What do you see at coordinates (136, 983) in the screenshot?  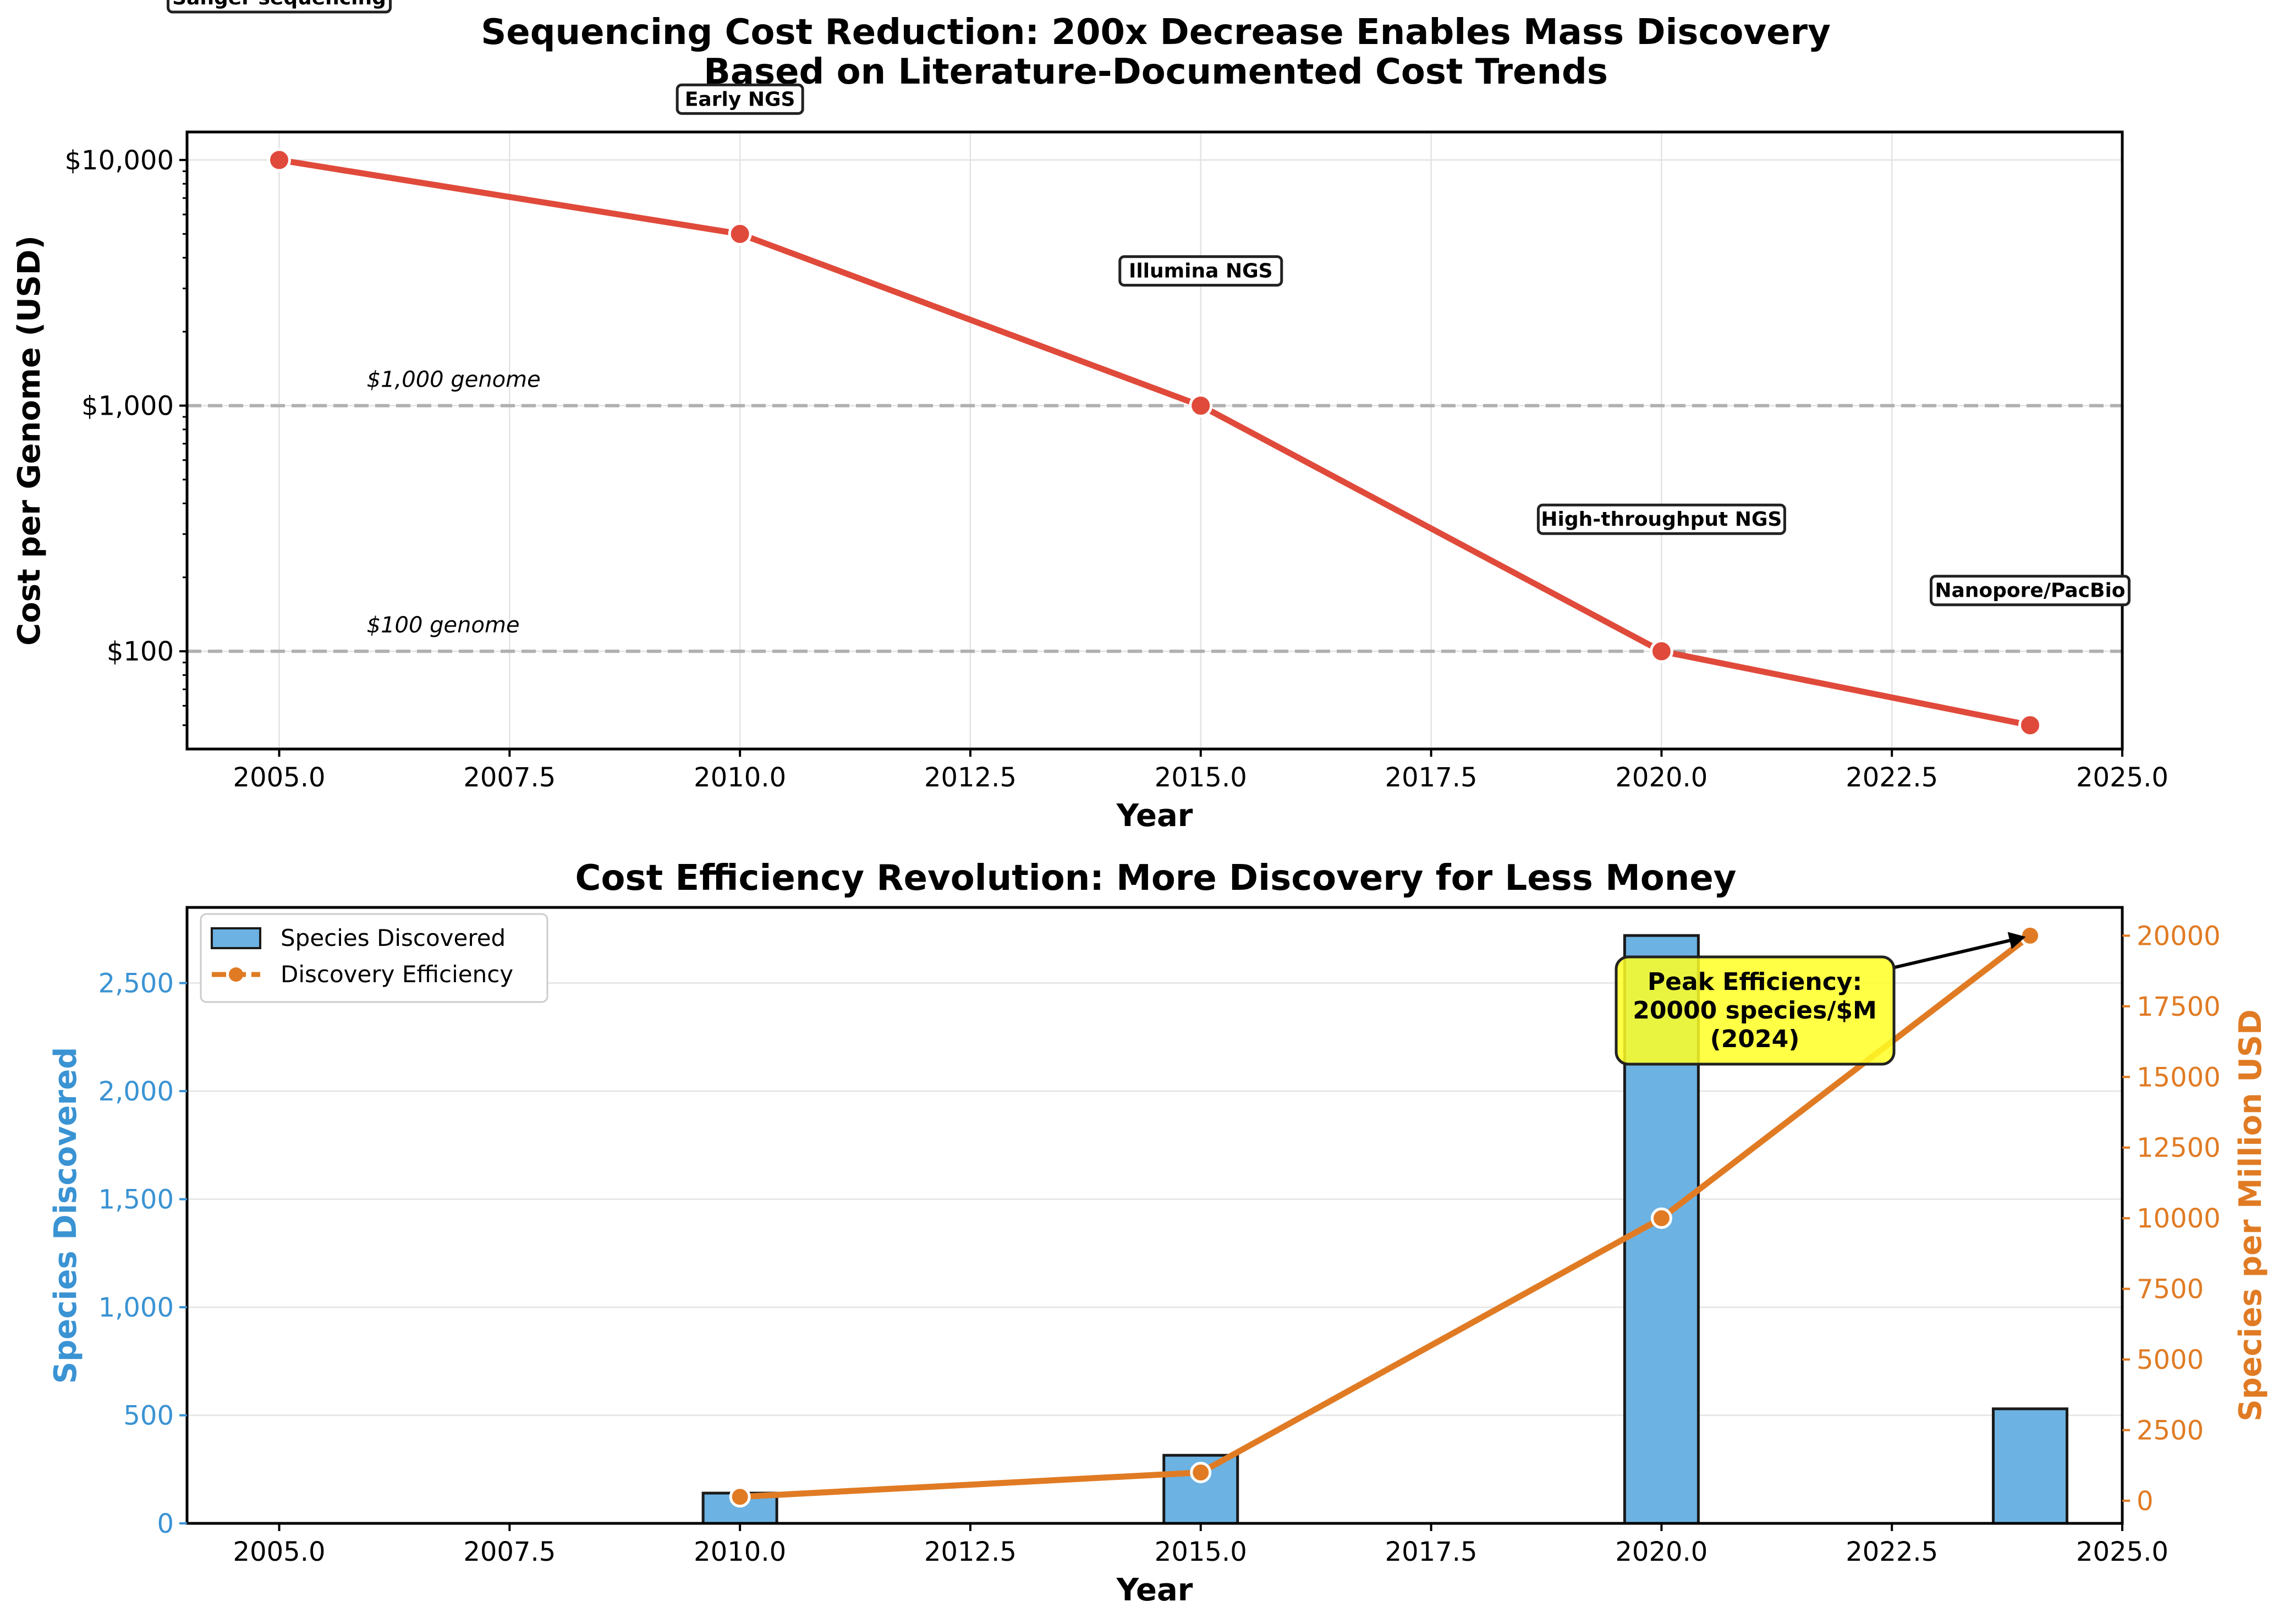 I see `bottom-left-y-tick-label: 2,500` at bounding box center [136, 983].